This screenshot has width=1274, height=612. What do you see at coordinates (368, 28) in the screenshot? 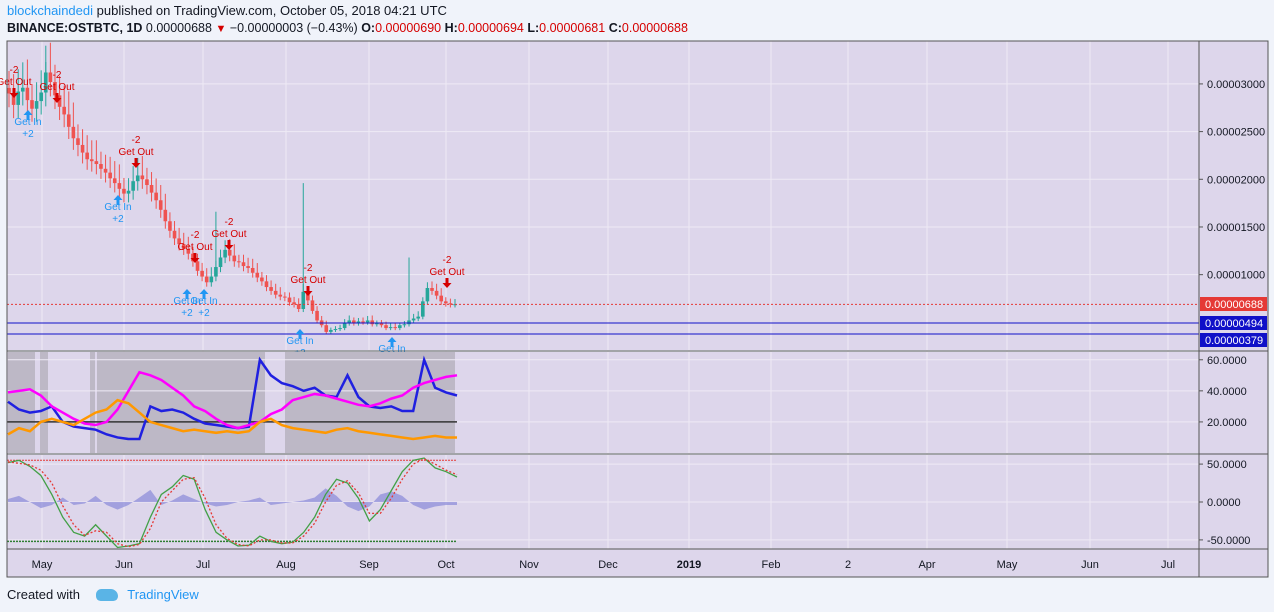
I see `open-label: O:` at bounding box center [368, 28].